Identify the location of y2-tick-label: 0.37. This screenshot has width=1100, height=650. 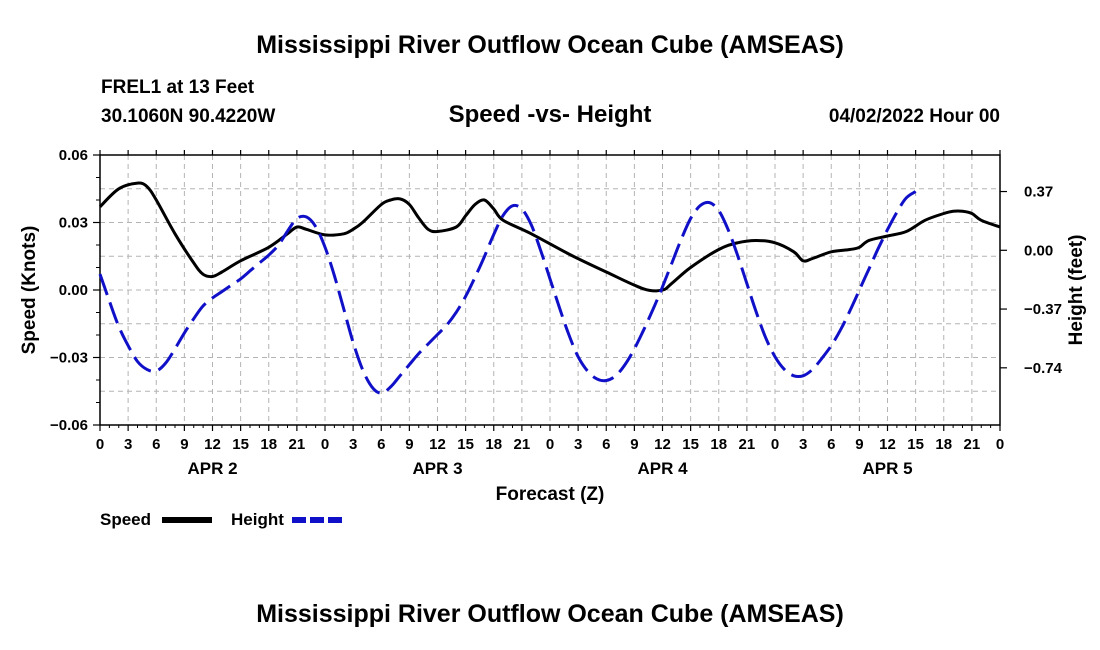
(1038, 192).